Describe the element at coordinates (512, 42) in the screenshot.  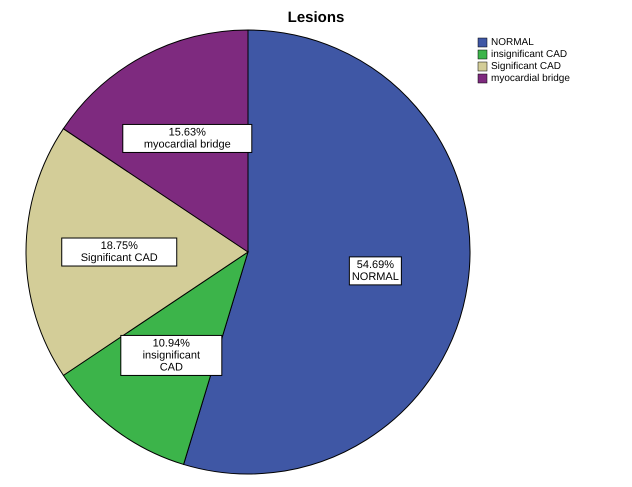
I see `legend-label: NORMAL` at that location.